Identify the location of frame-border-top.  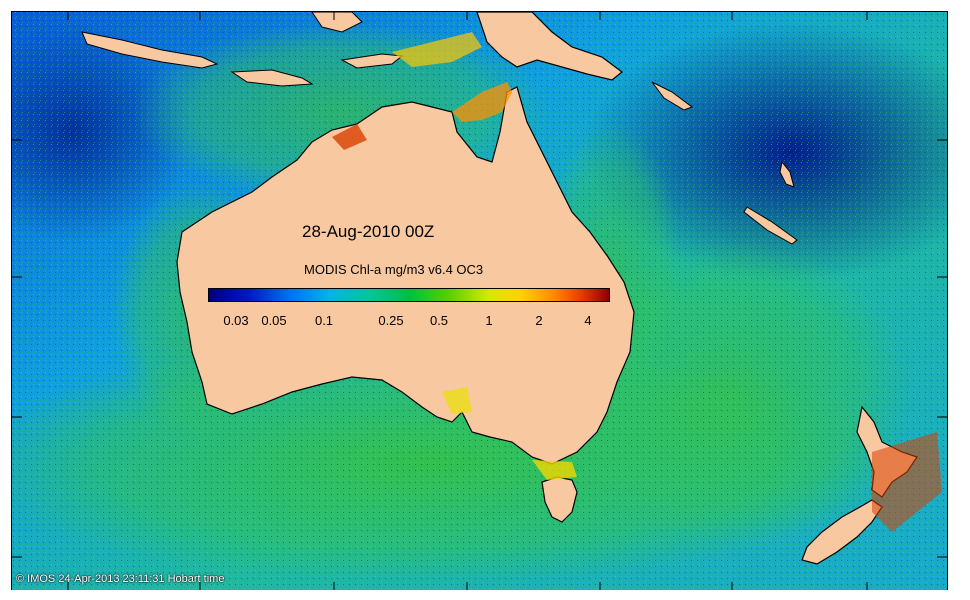
(479, 11).